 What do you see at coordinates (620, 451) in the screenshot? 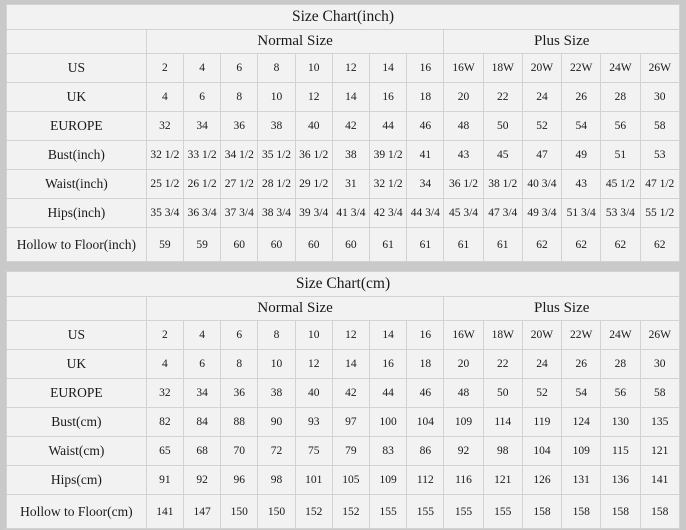
I see `data-cell: 115` at bounding box center [620, 451].